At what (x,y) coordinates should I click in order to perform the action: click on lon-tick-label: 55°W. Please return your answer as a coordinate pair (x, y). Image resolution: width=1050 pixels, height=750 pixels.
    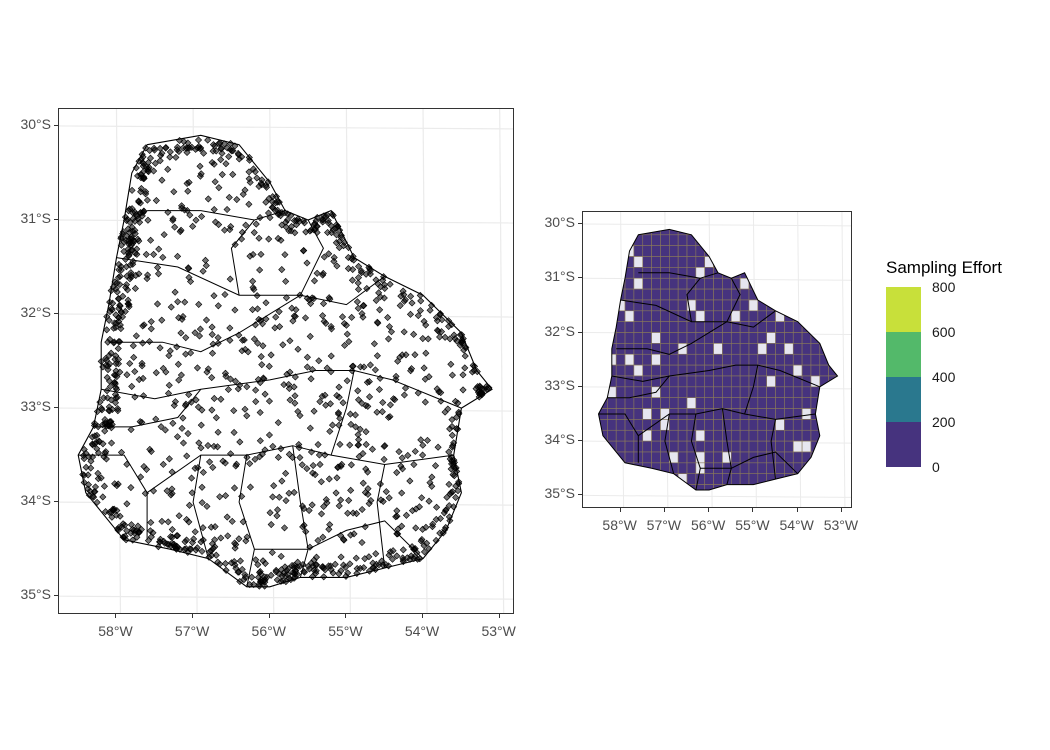
    Looking at the image, I should click on (752, 525).